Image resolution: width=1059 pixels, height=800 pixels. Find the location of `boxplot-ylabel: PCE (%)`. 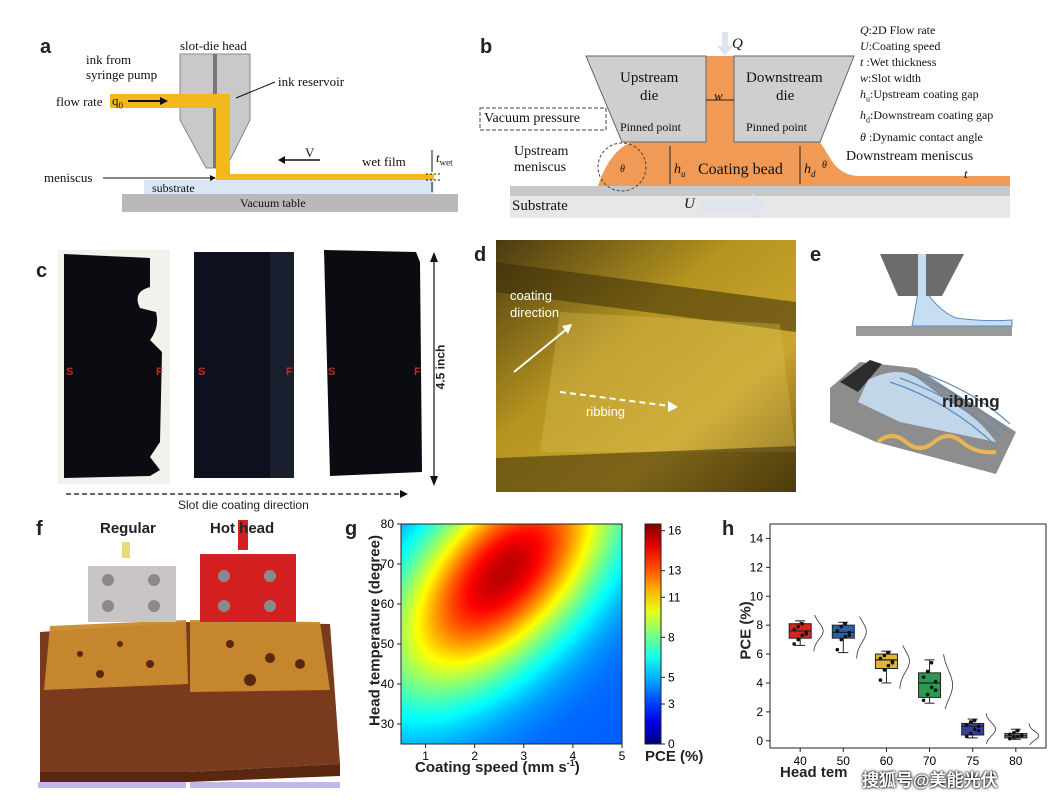

boxplot-ylabel: PCE (%) is located at coordinates (746, 630).